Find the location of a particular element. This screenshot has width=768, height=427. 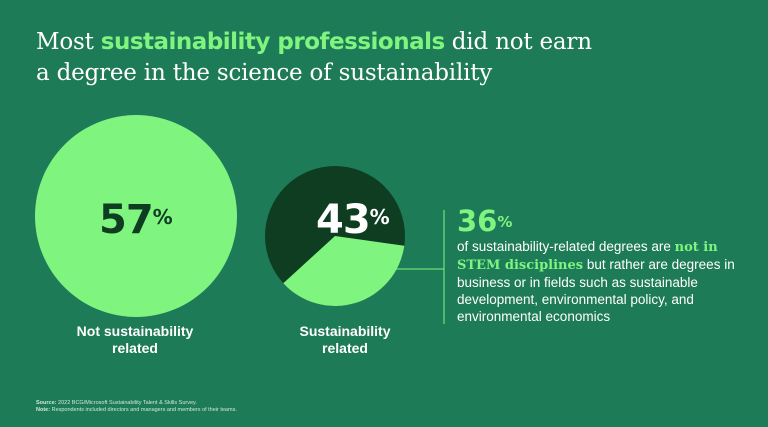

value-label-57: 57% is located at coordinates (136, 220).